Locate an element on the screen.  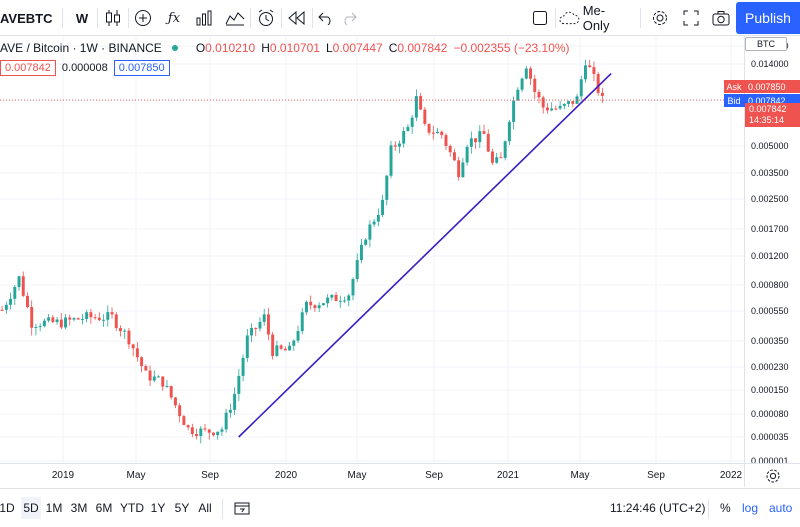
range-1y: 1Y is located at coordinates (158, 508).